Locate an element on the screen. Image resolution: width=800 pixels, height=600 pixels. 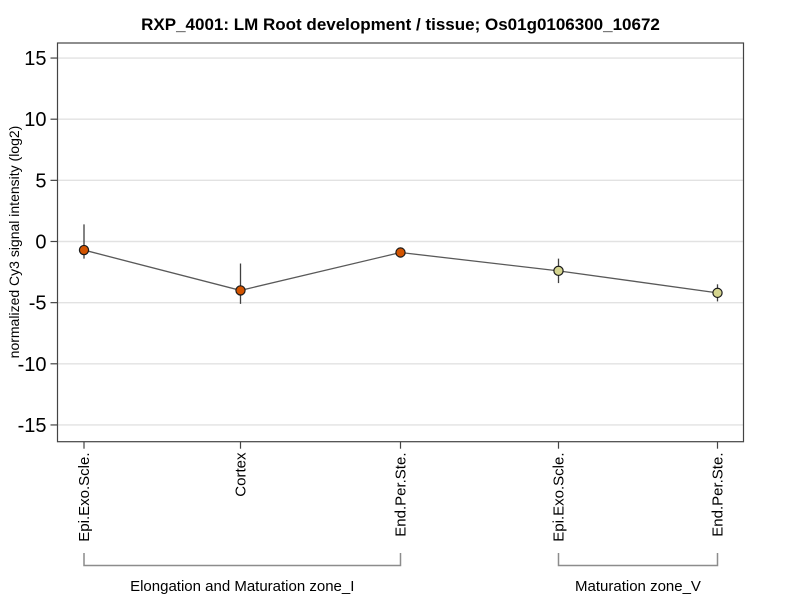
y-tick-label: 15 is located at coordinates (35, 59).